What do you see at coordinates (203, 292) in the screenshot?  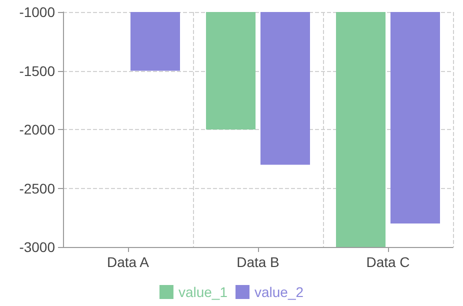 I see `legend-label: value_1` at bounding box center [203, 292].